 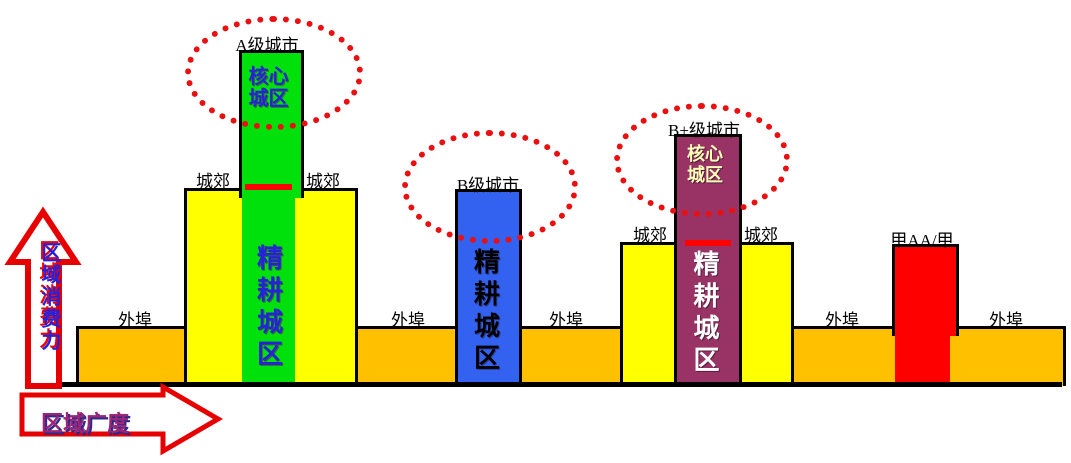 I want to click on city-bplus-callout-ellipse, so click(x=702, y=160).